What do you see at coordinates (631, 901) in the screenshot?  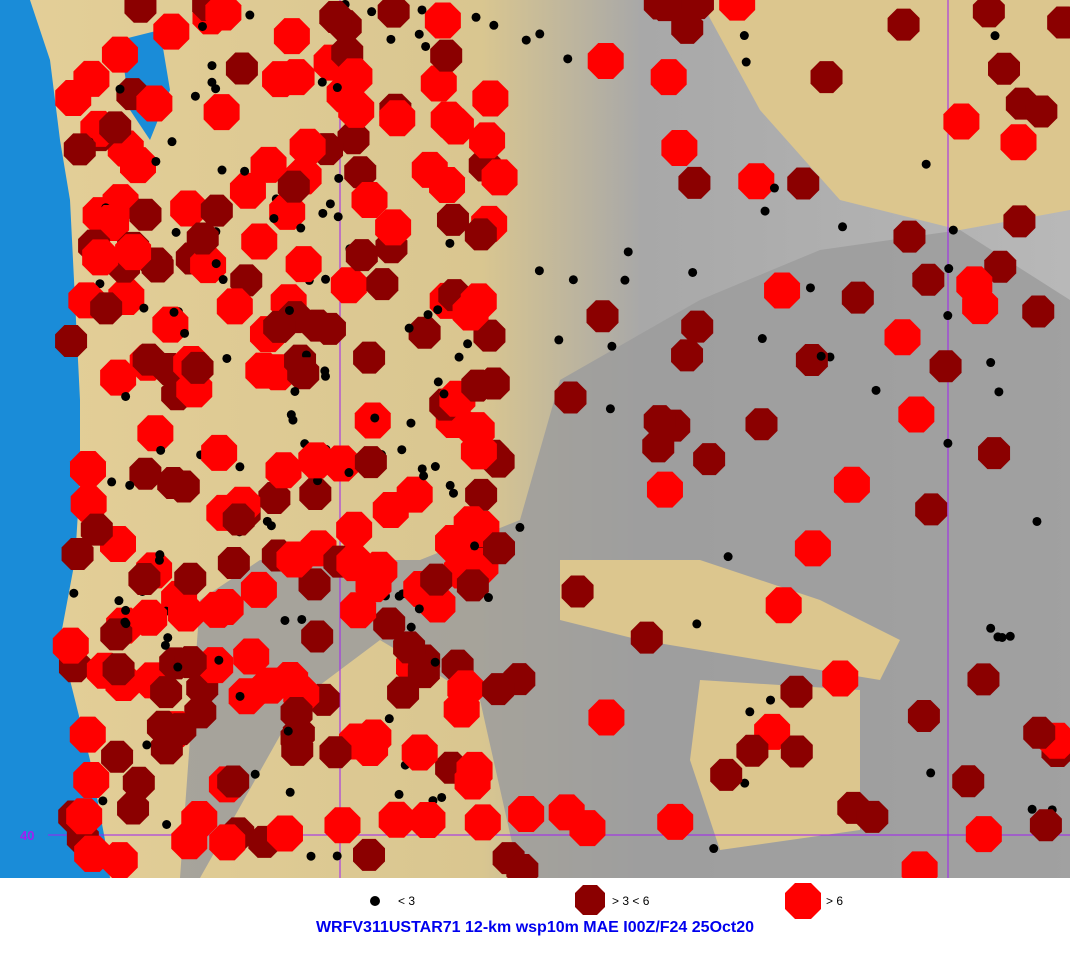 I see `legend-label-medium: > 3 < 6` at bounding box center [631, 901].